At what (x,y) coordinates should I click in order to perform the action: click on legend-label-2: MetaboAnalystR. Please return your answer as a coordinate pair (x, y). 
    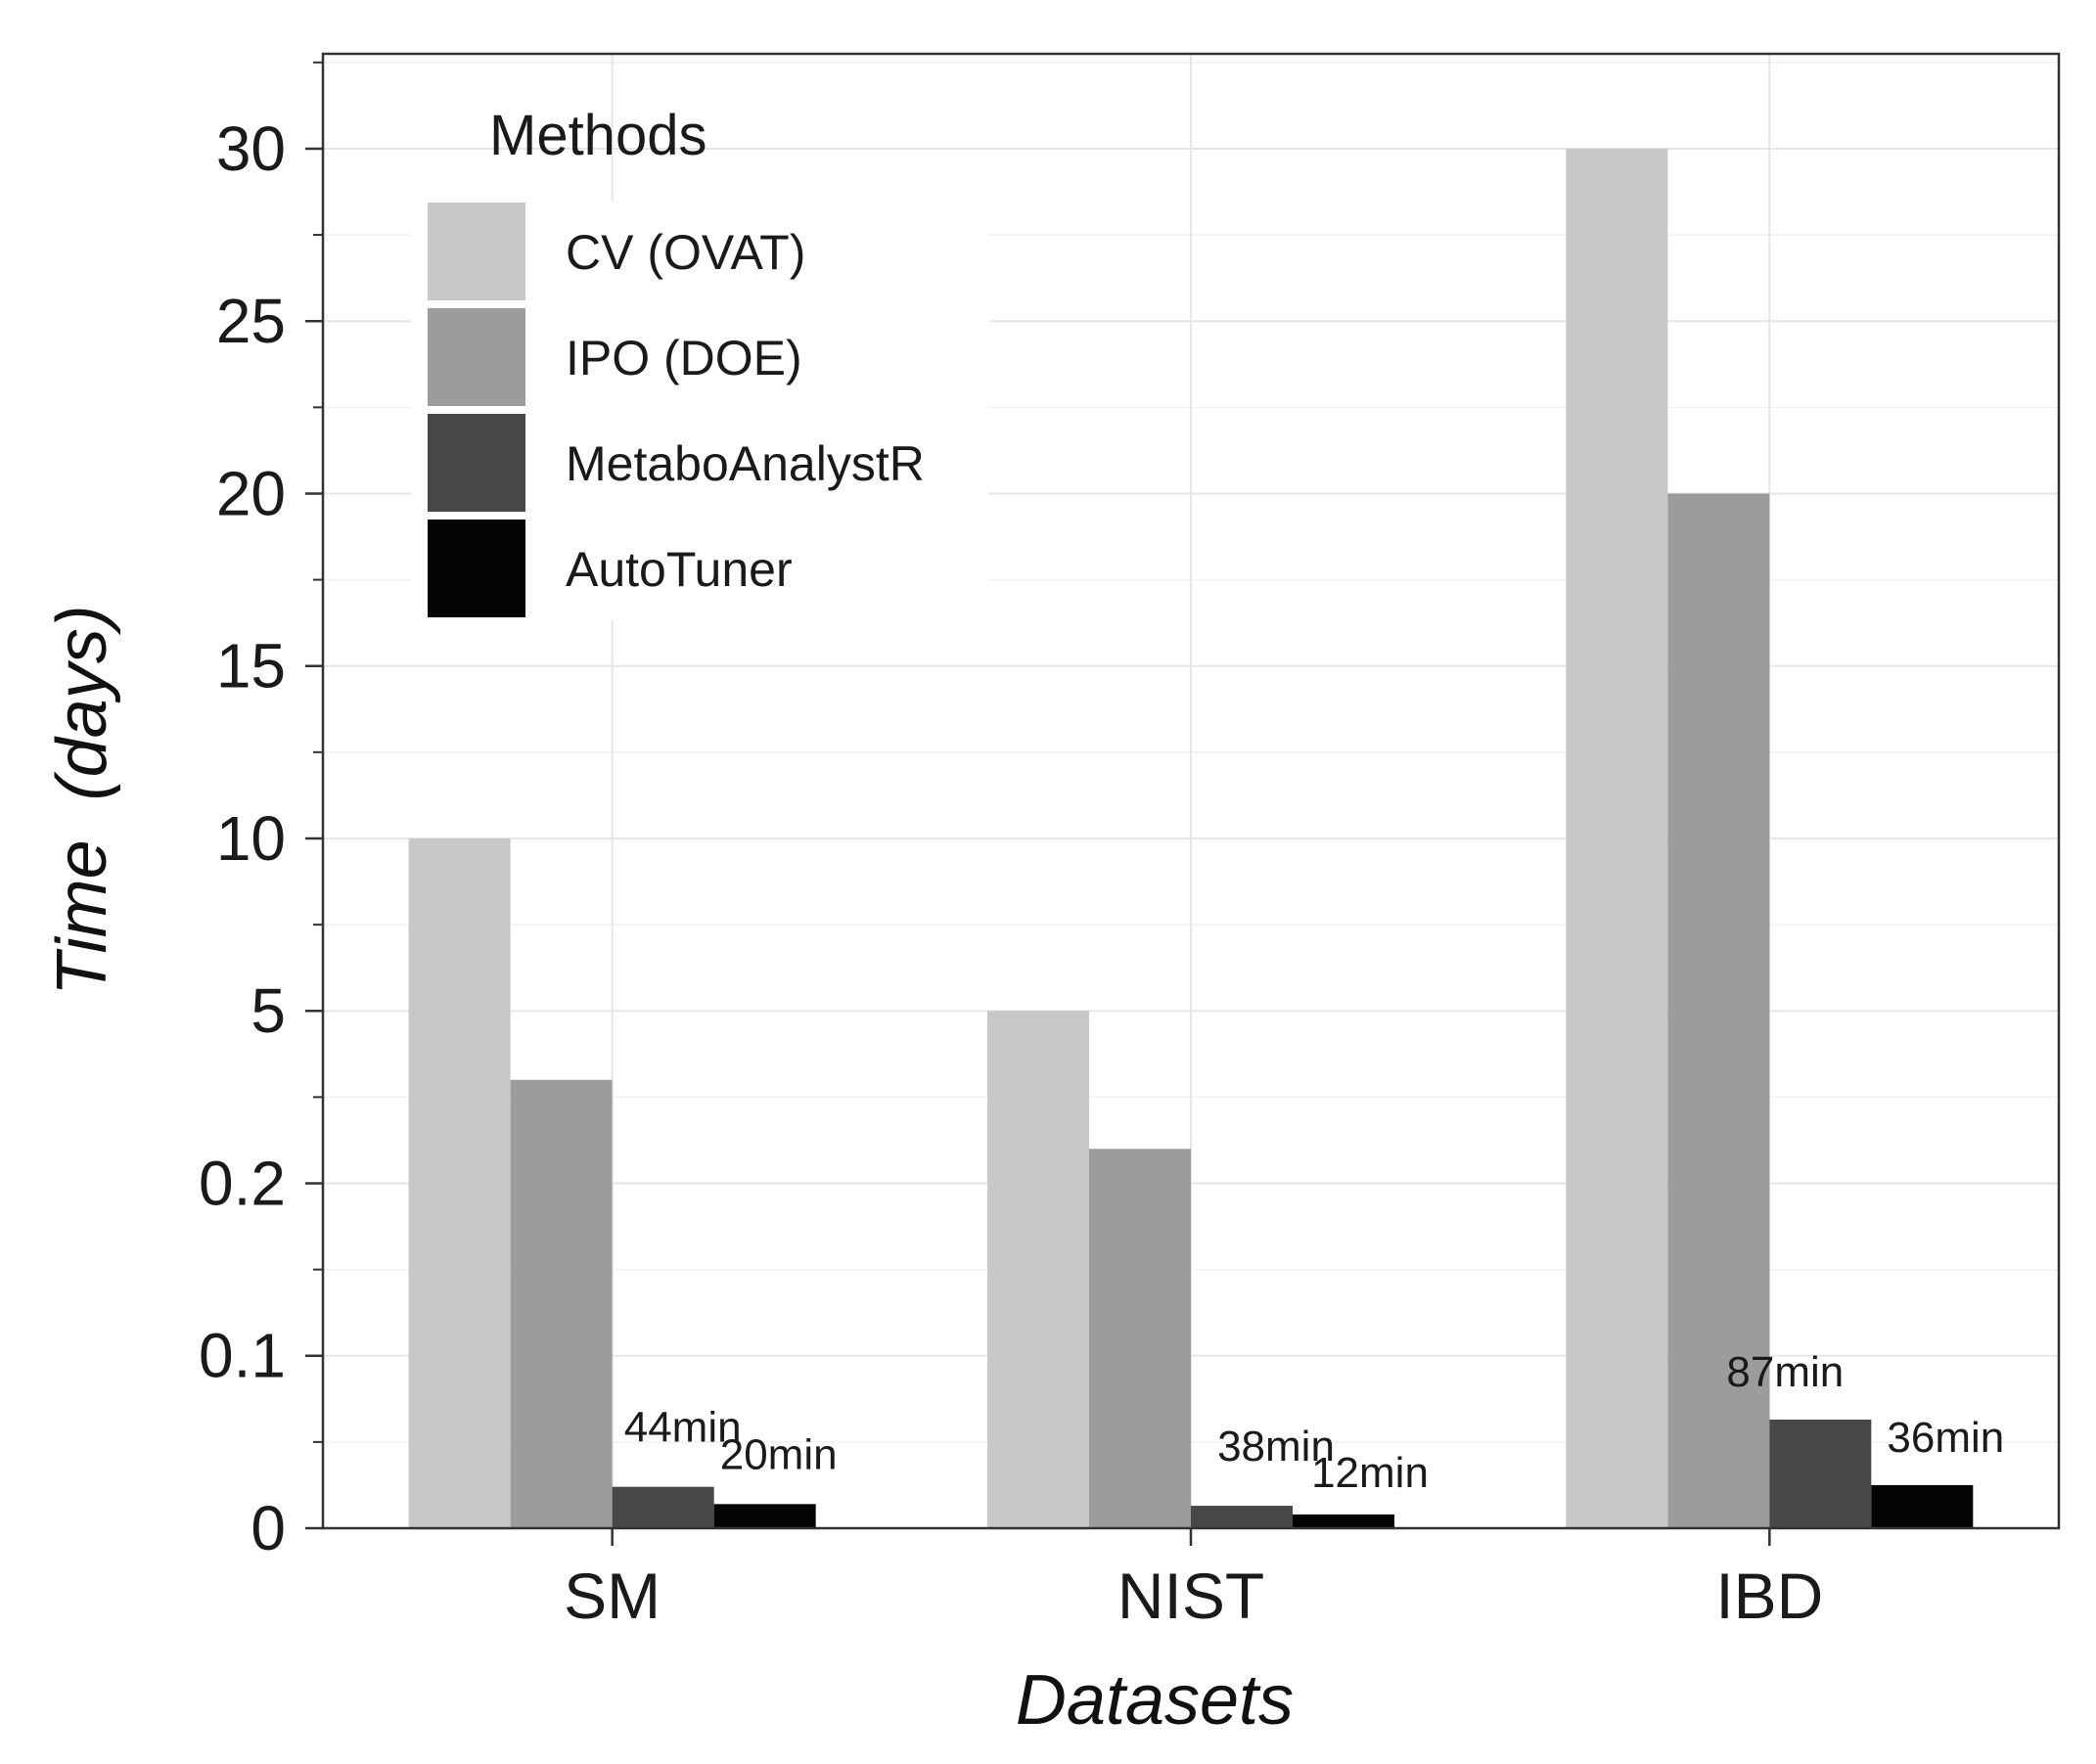
    Looking at the image, I should click on (745, 464).